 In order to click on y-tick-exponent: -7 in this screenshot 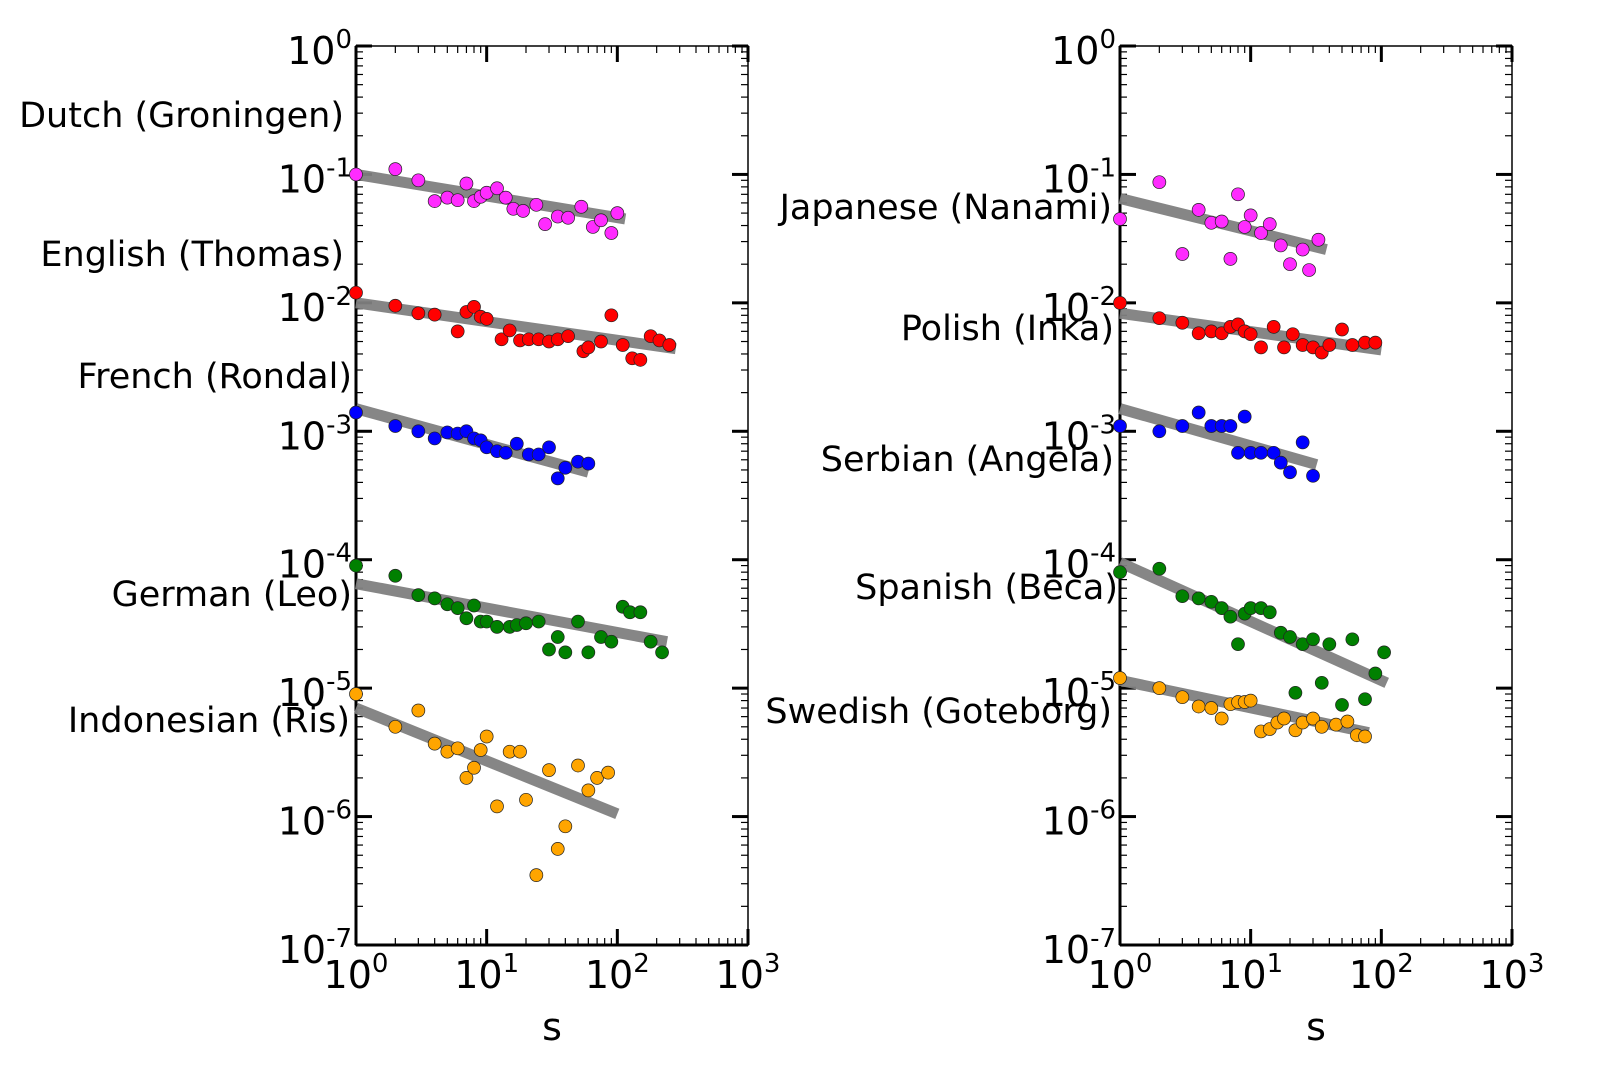, I will do `click(1103, 939)`.